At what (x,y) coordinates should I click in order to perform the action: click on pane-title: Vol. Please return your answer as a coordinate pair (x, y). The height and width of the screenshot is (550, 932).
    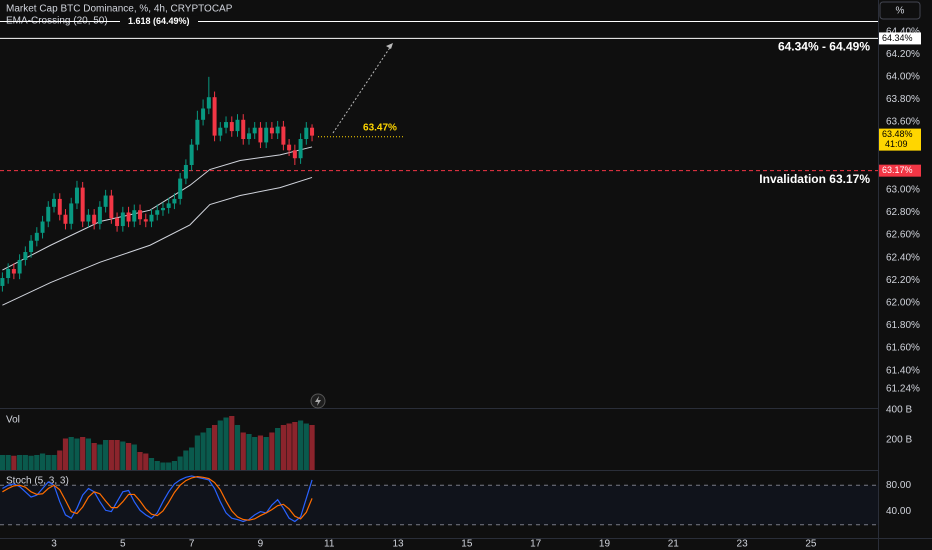
    Looking at the image, I should click on (13, 420).